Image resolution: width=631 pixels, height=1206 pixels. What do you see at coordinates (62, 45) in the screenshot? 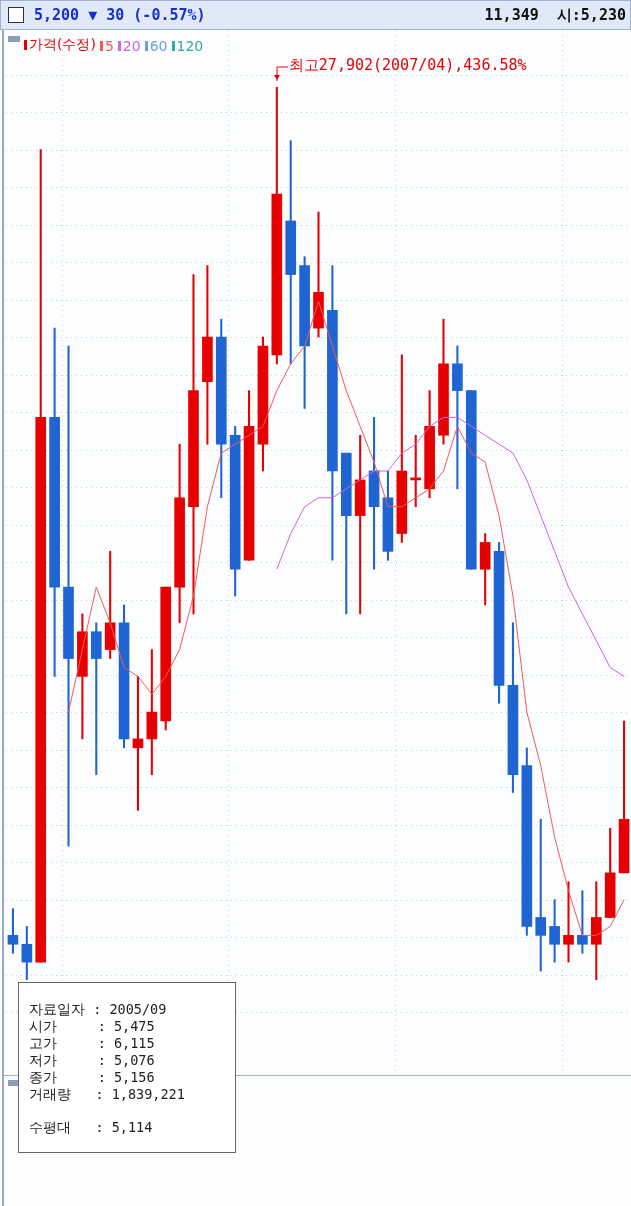
I see `legend-label: 가격(수정)` at bounding box center [62, 45].